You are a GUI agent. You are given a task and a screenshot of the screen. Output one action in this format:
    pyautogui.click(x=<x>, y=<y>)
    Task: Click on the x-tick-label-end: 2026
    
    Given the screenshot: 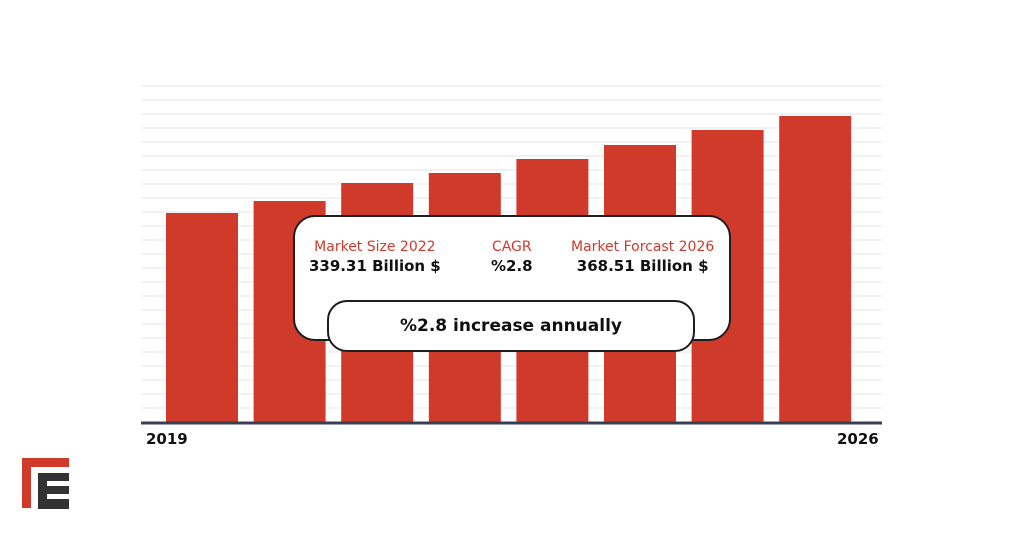 What is the action you would take?
    pyautogui.click(x=858, y=439)
    